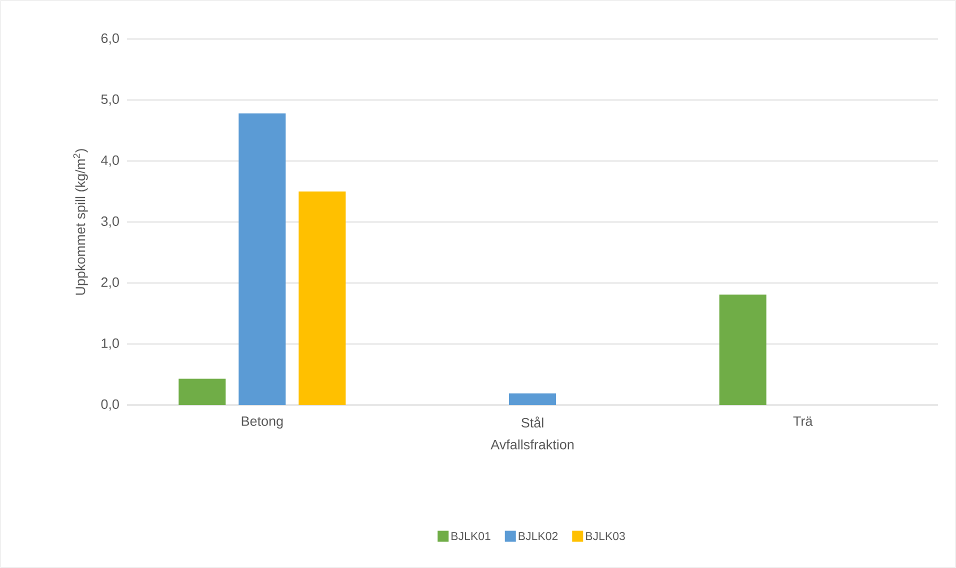 This screenshot has height=568, width=956. What do you see at coordinates (532, 422) in the screenshot?
I see `x-tick-label: Stål` at bounding box center [532, 422].